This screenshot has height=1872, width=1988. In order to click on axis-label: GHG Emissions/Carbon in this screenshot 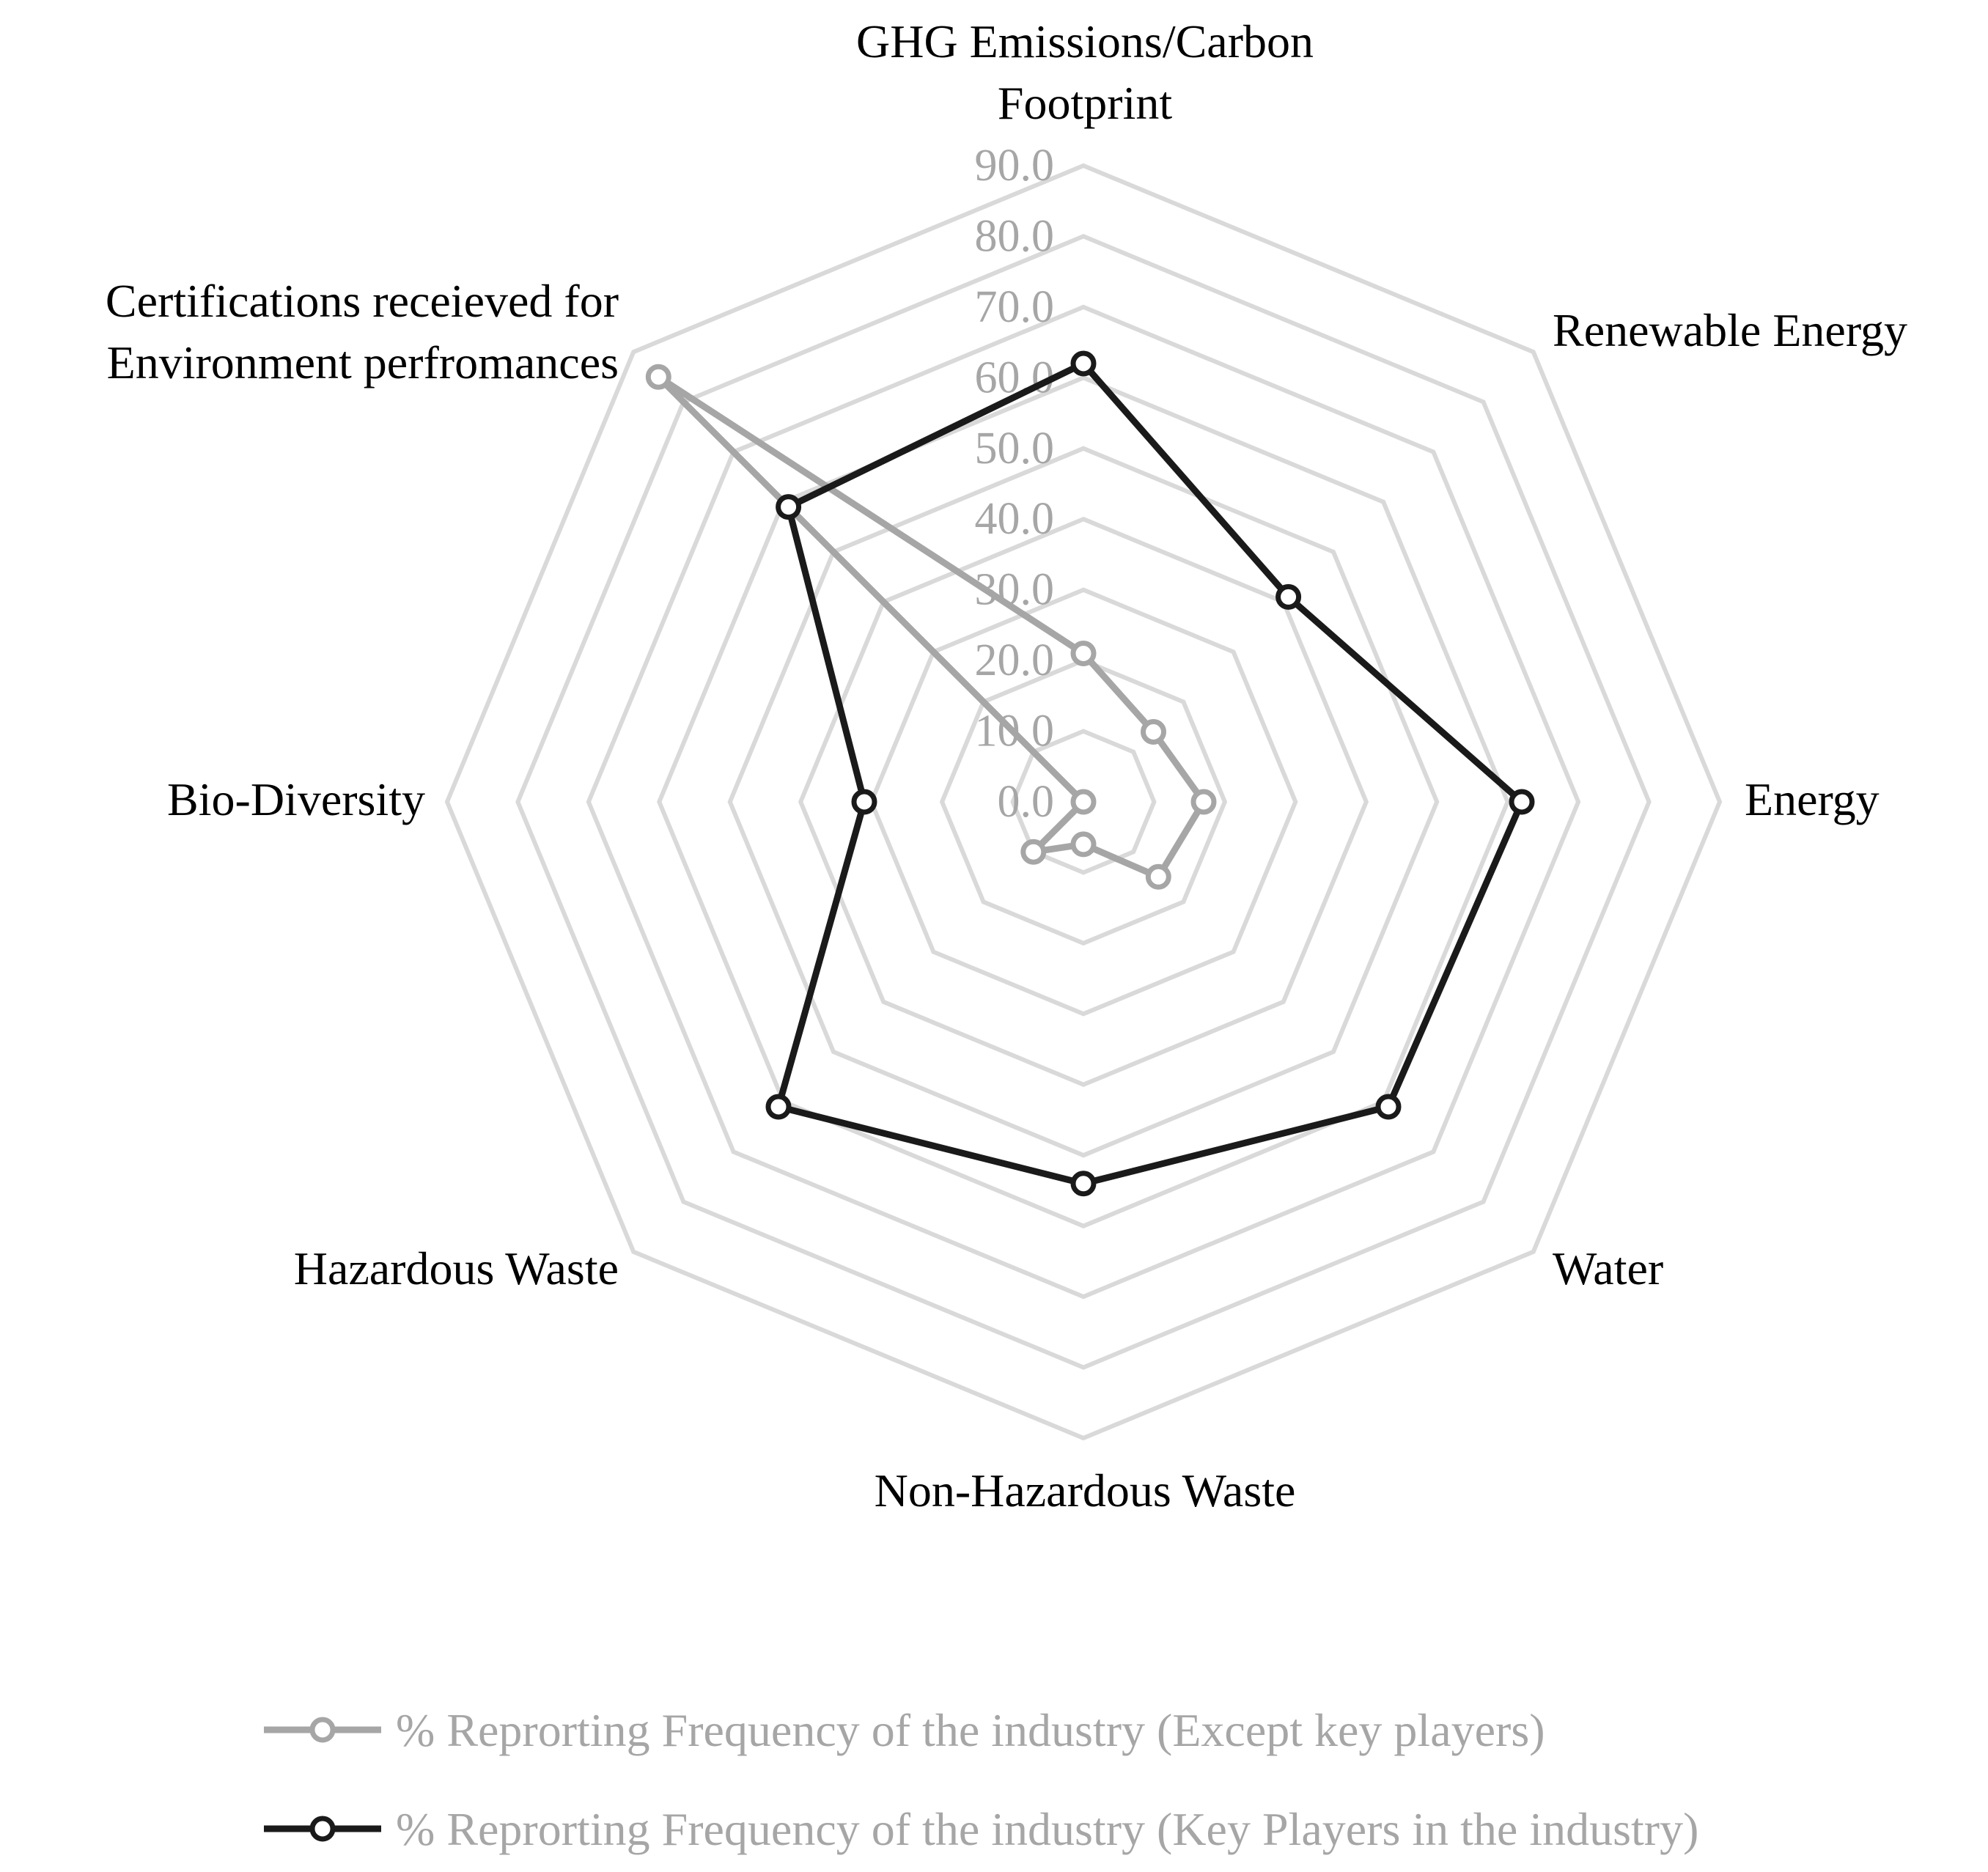, I will do `click(1085, 41)`.